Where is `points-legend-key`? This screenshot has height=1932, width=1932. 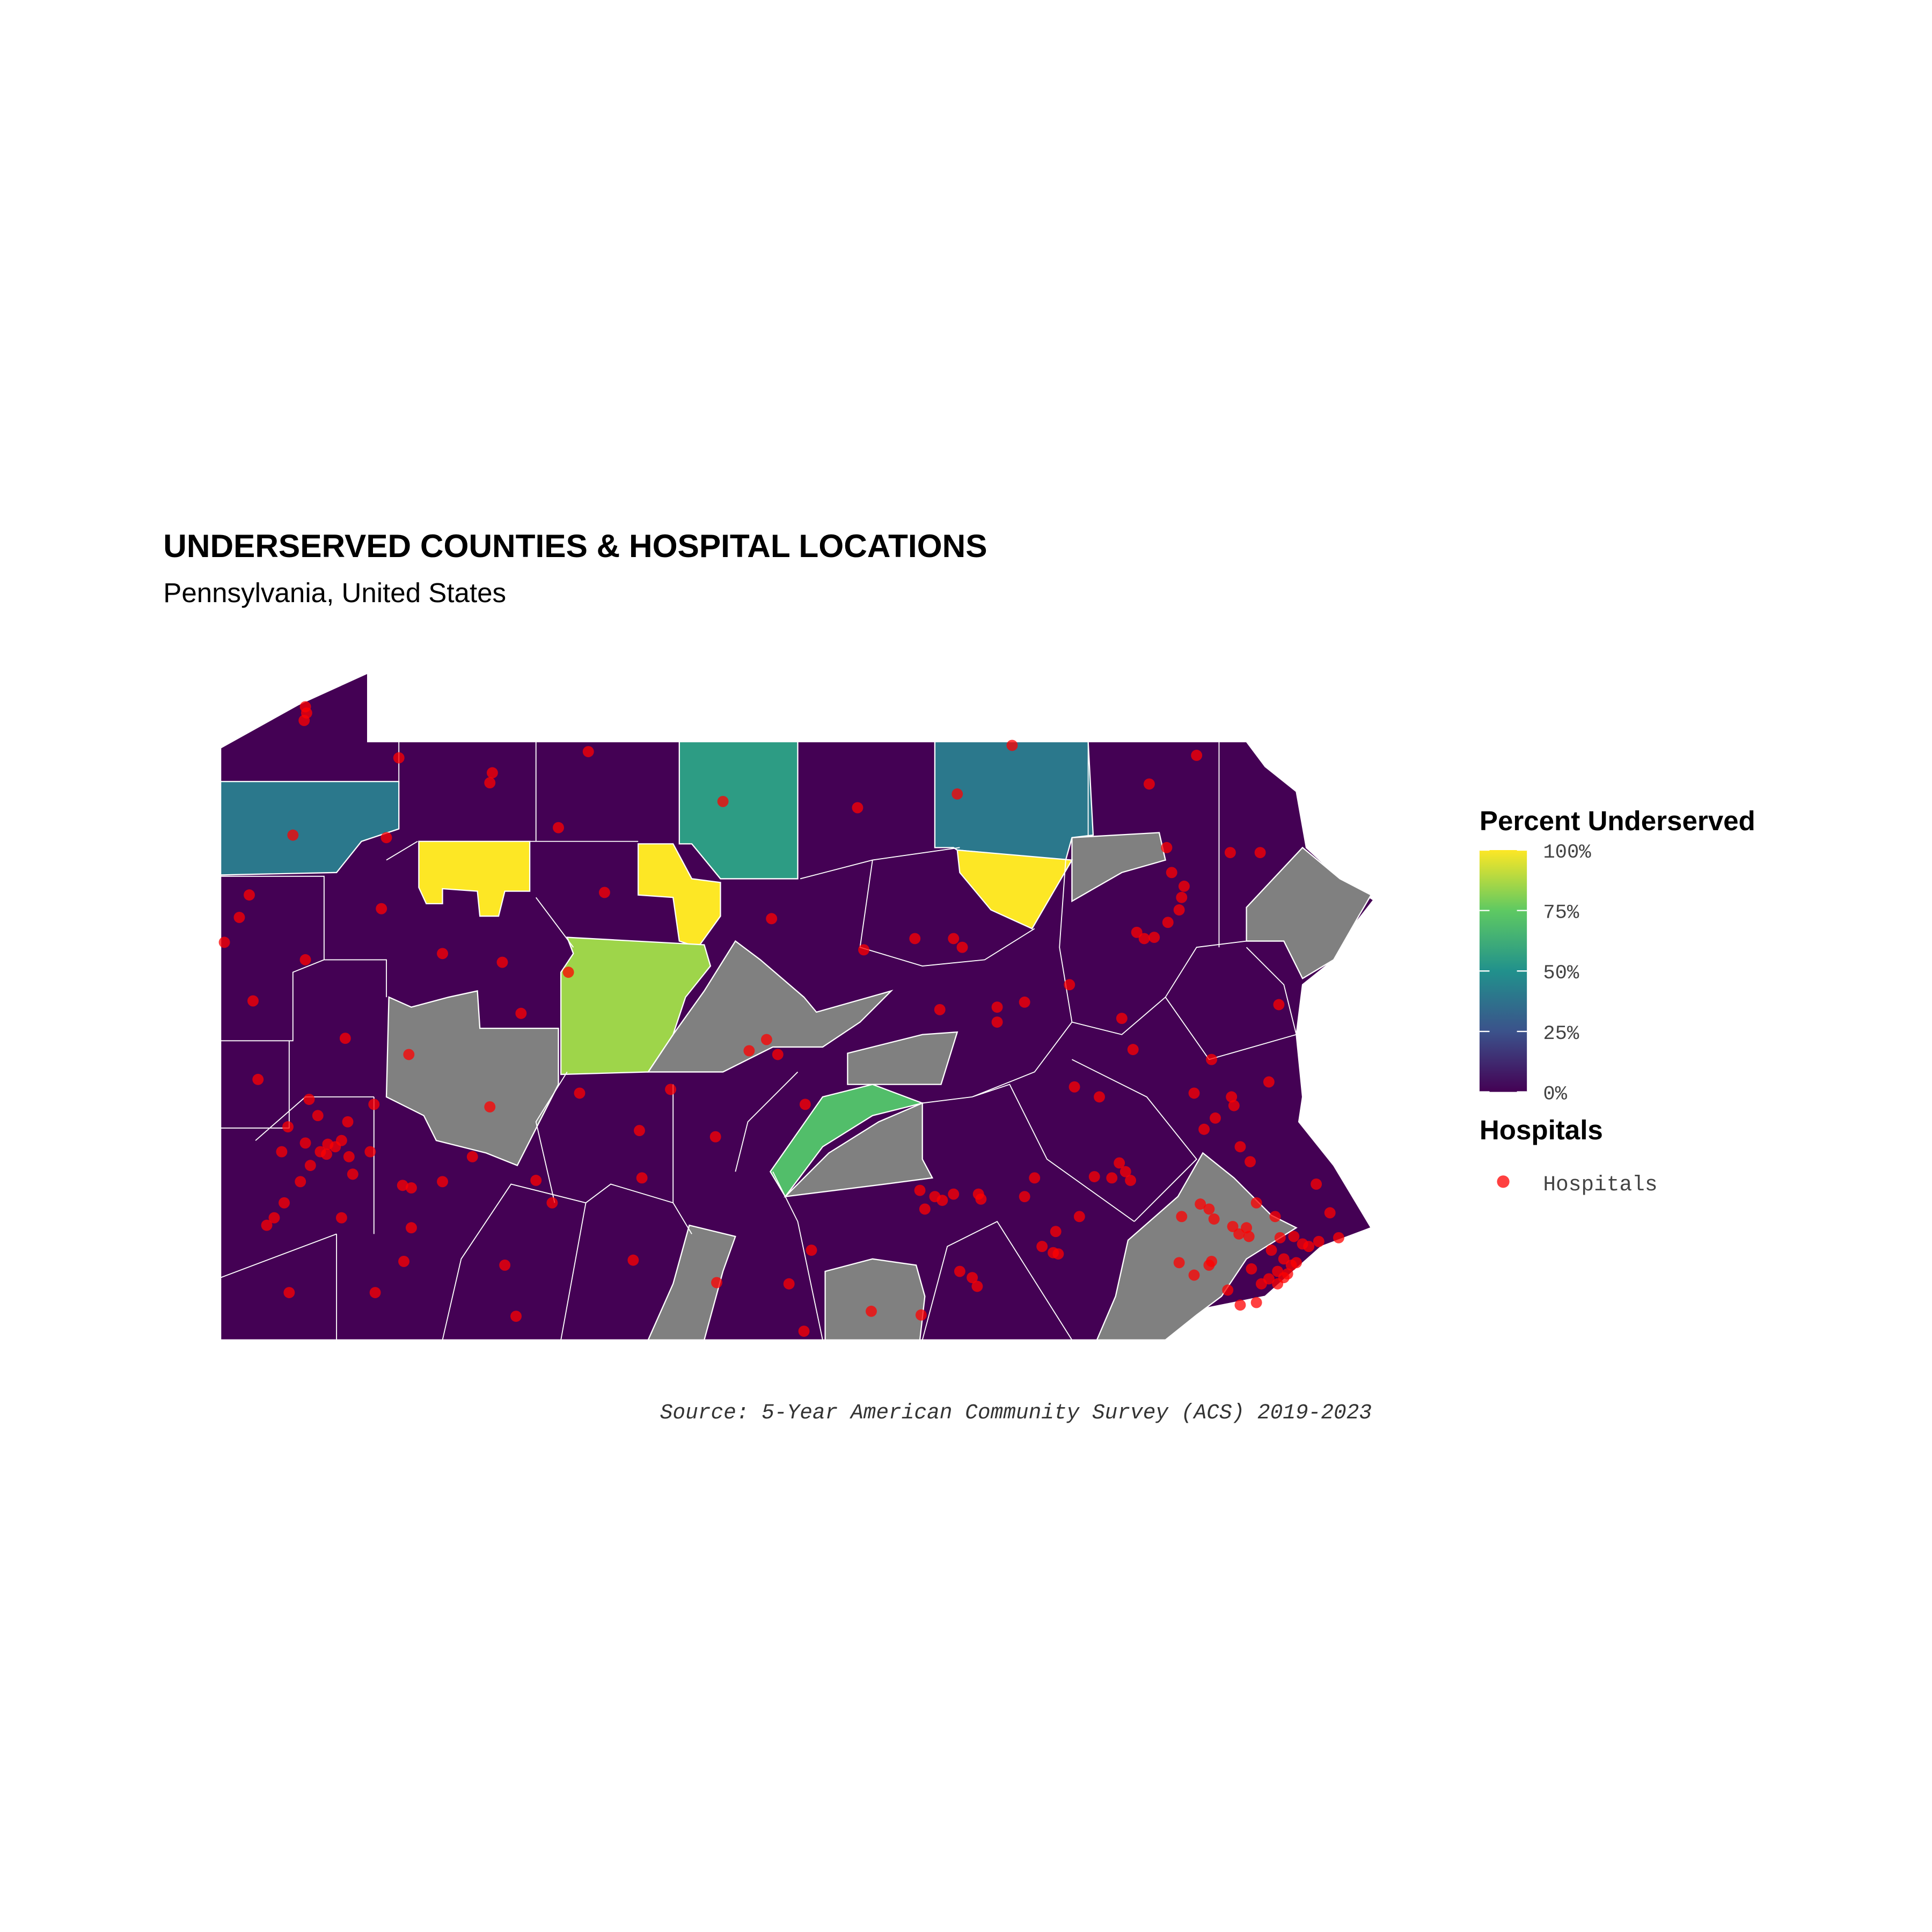 points-legend-key is located at coordinates (1503, 1181).